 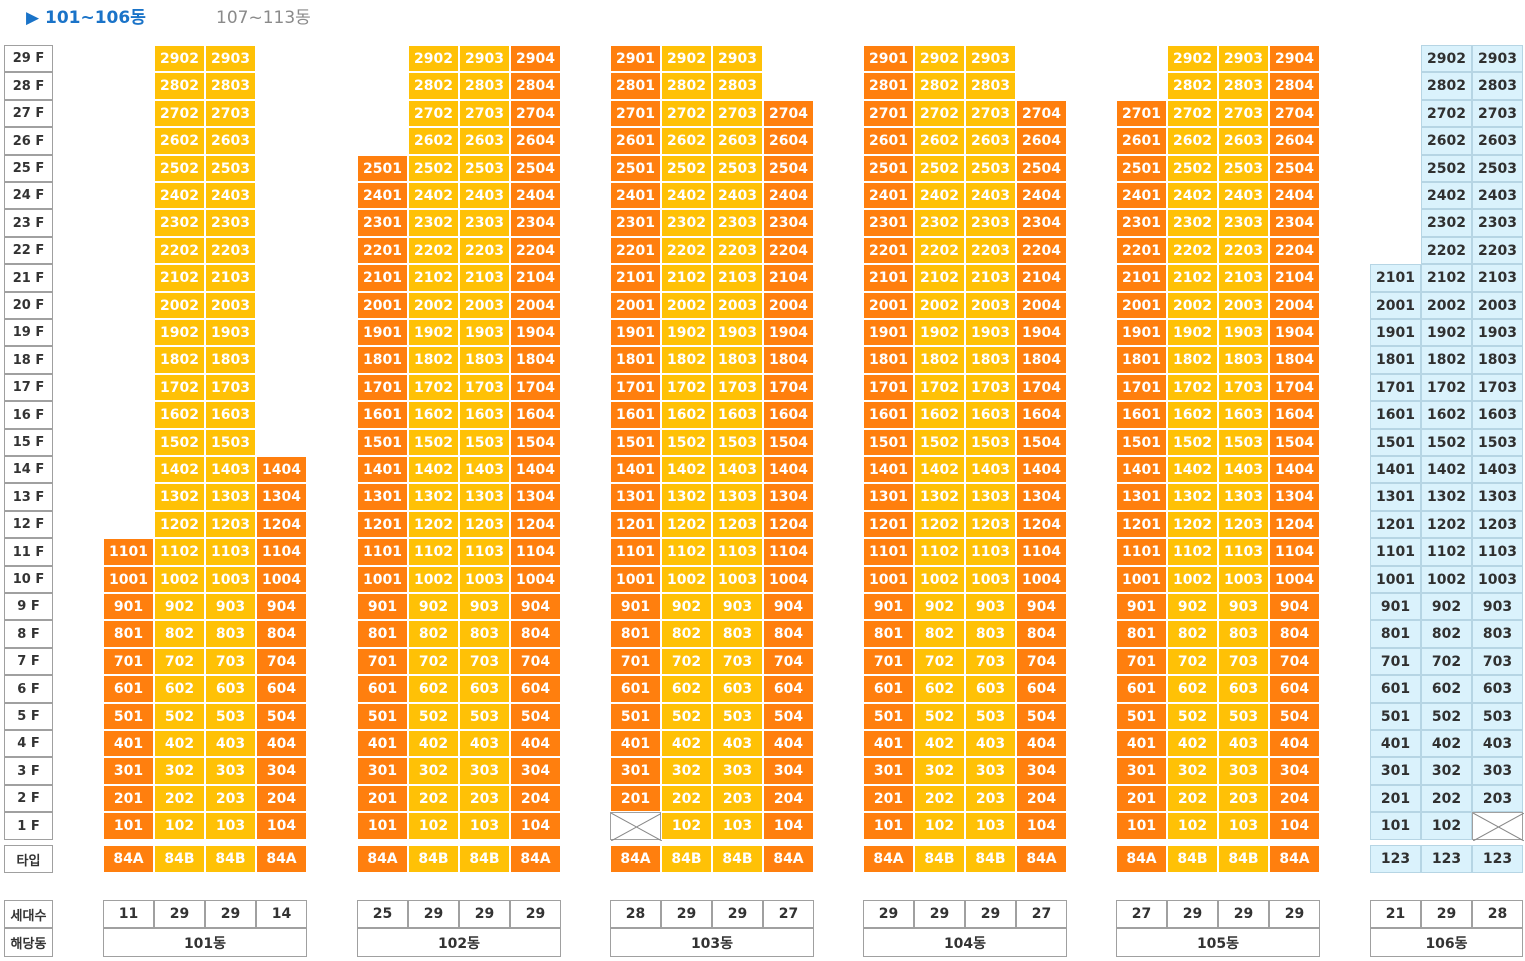 What do you see at coordinates (788, 798) in the screenshot?
I see `unit-cell: 204` at bounding box center [788, 798].